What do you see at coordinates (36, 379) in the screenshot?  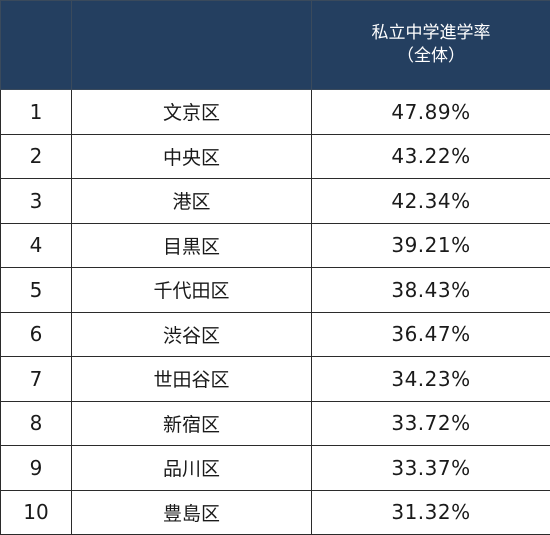 I see `rank-cell: 7` at bounding box center [36, 379].